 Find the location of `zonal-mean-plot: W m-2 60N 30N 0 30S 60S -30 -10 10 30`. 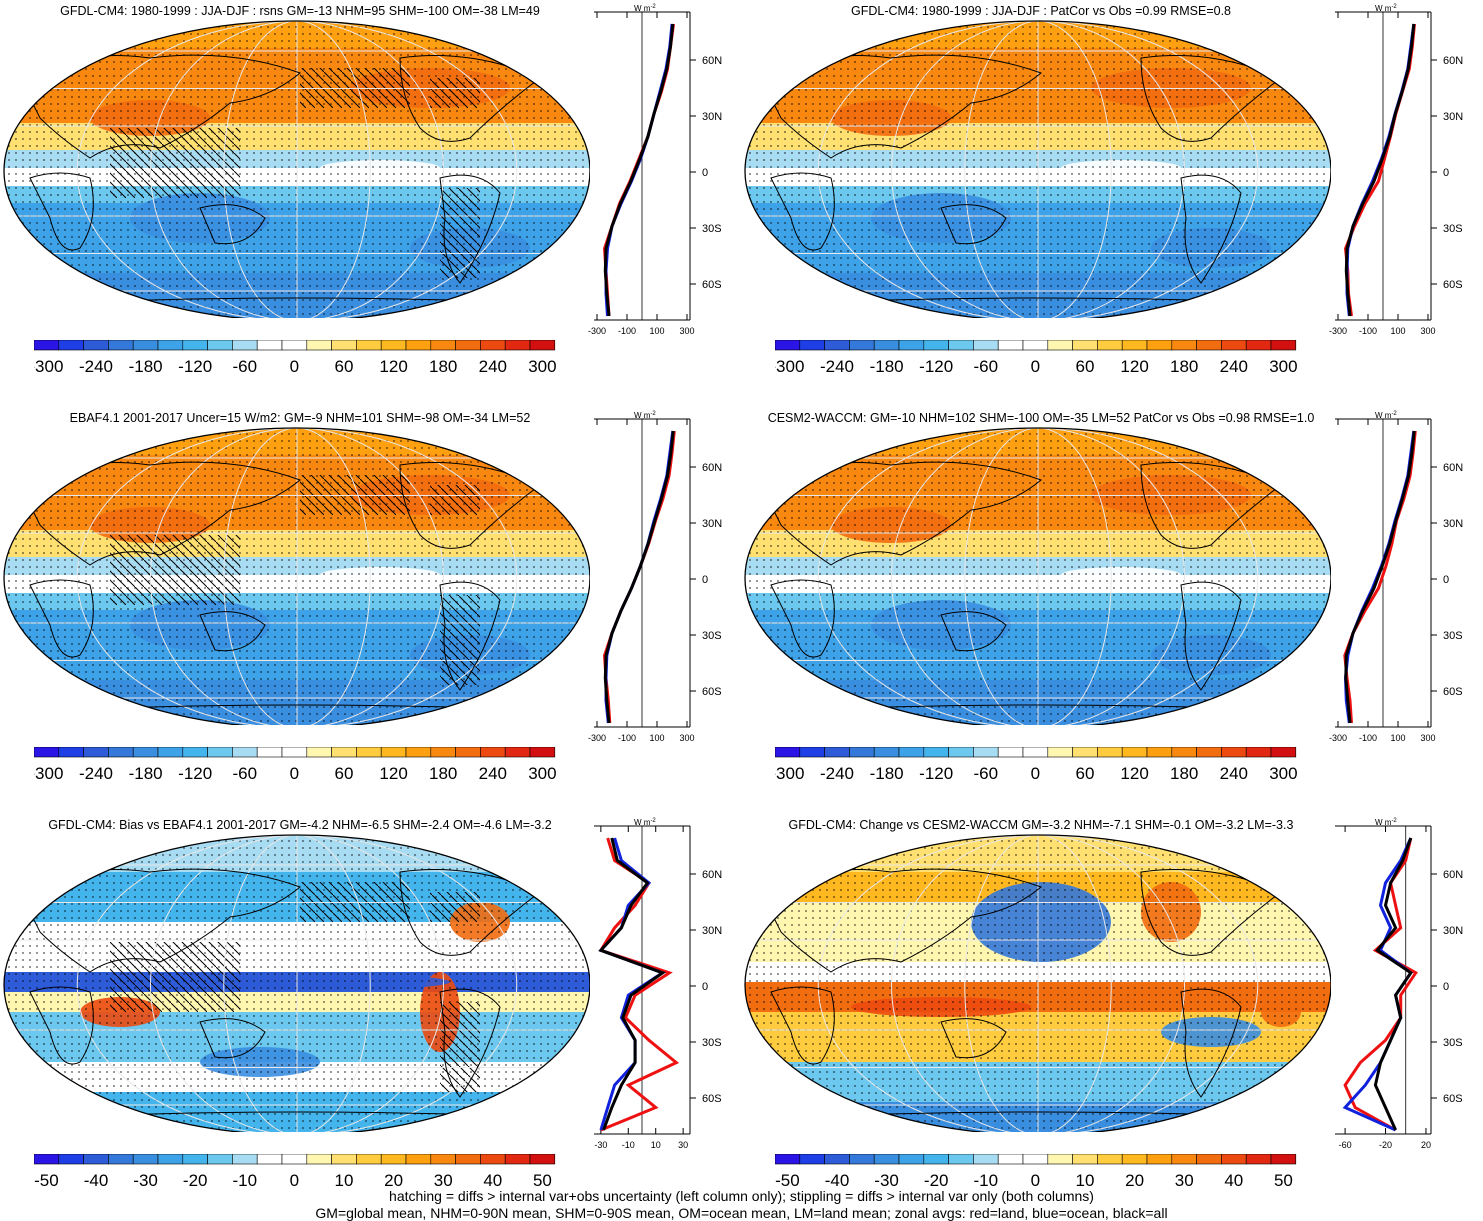

zonal-mean-plot: W m-2 60N 30N 0 30S 60S -30 -10 10 30 is located at coordinates (658, 984).